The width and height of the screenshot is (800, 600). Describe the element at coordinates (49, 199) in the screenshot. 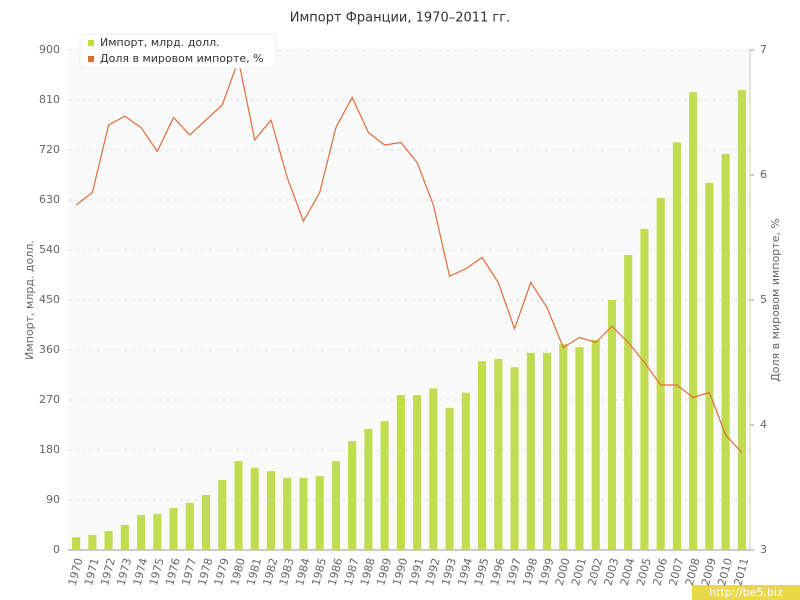

I see `y-tick-label: 630` at that location.